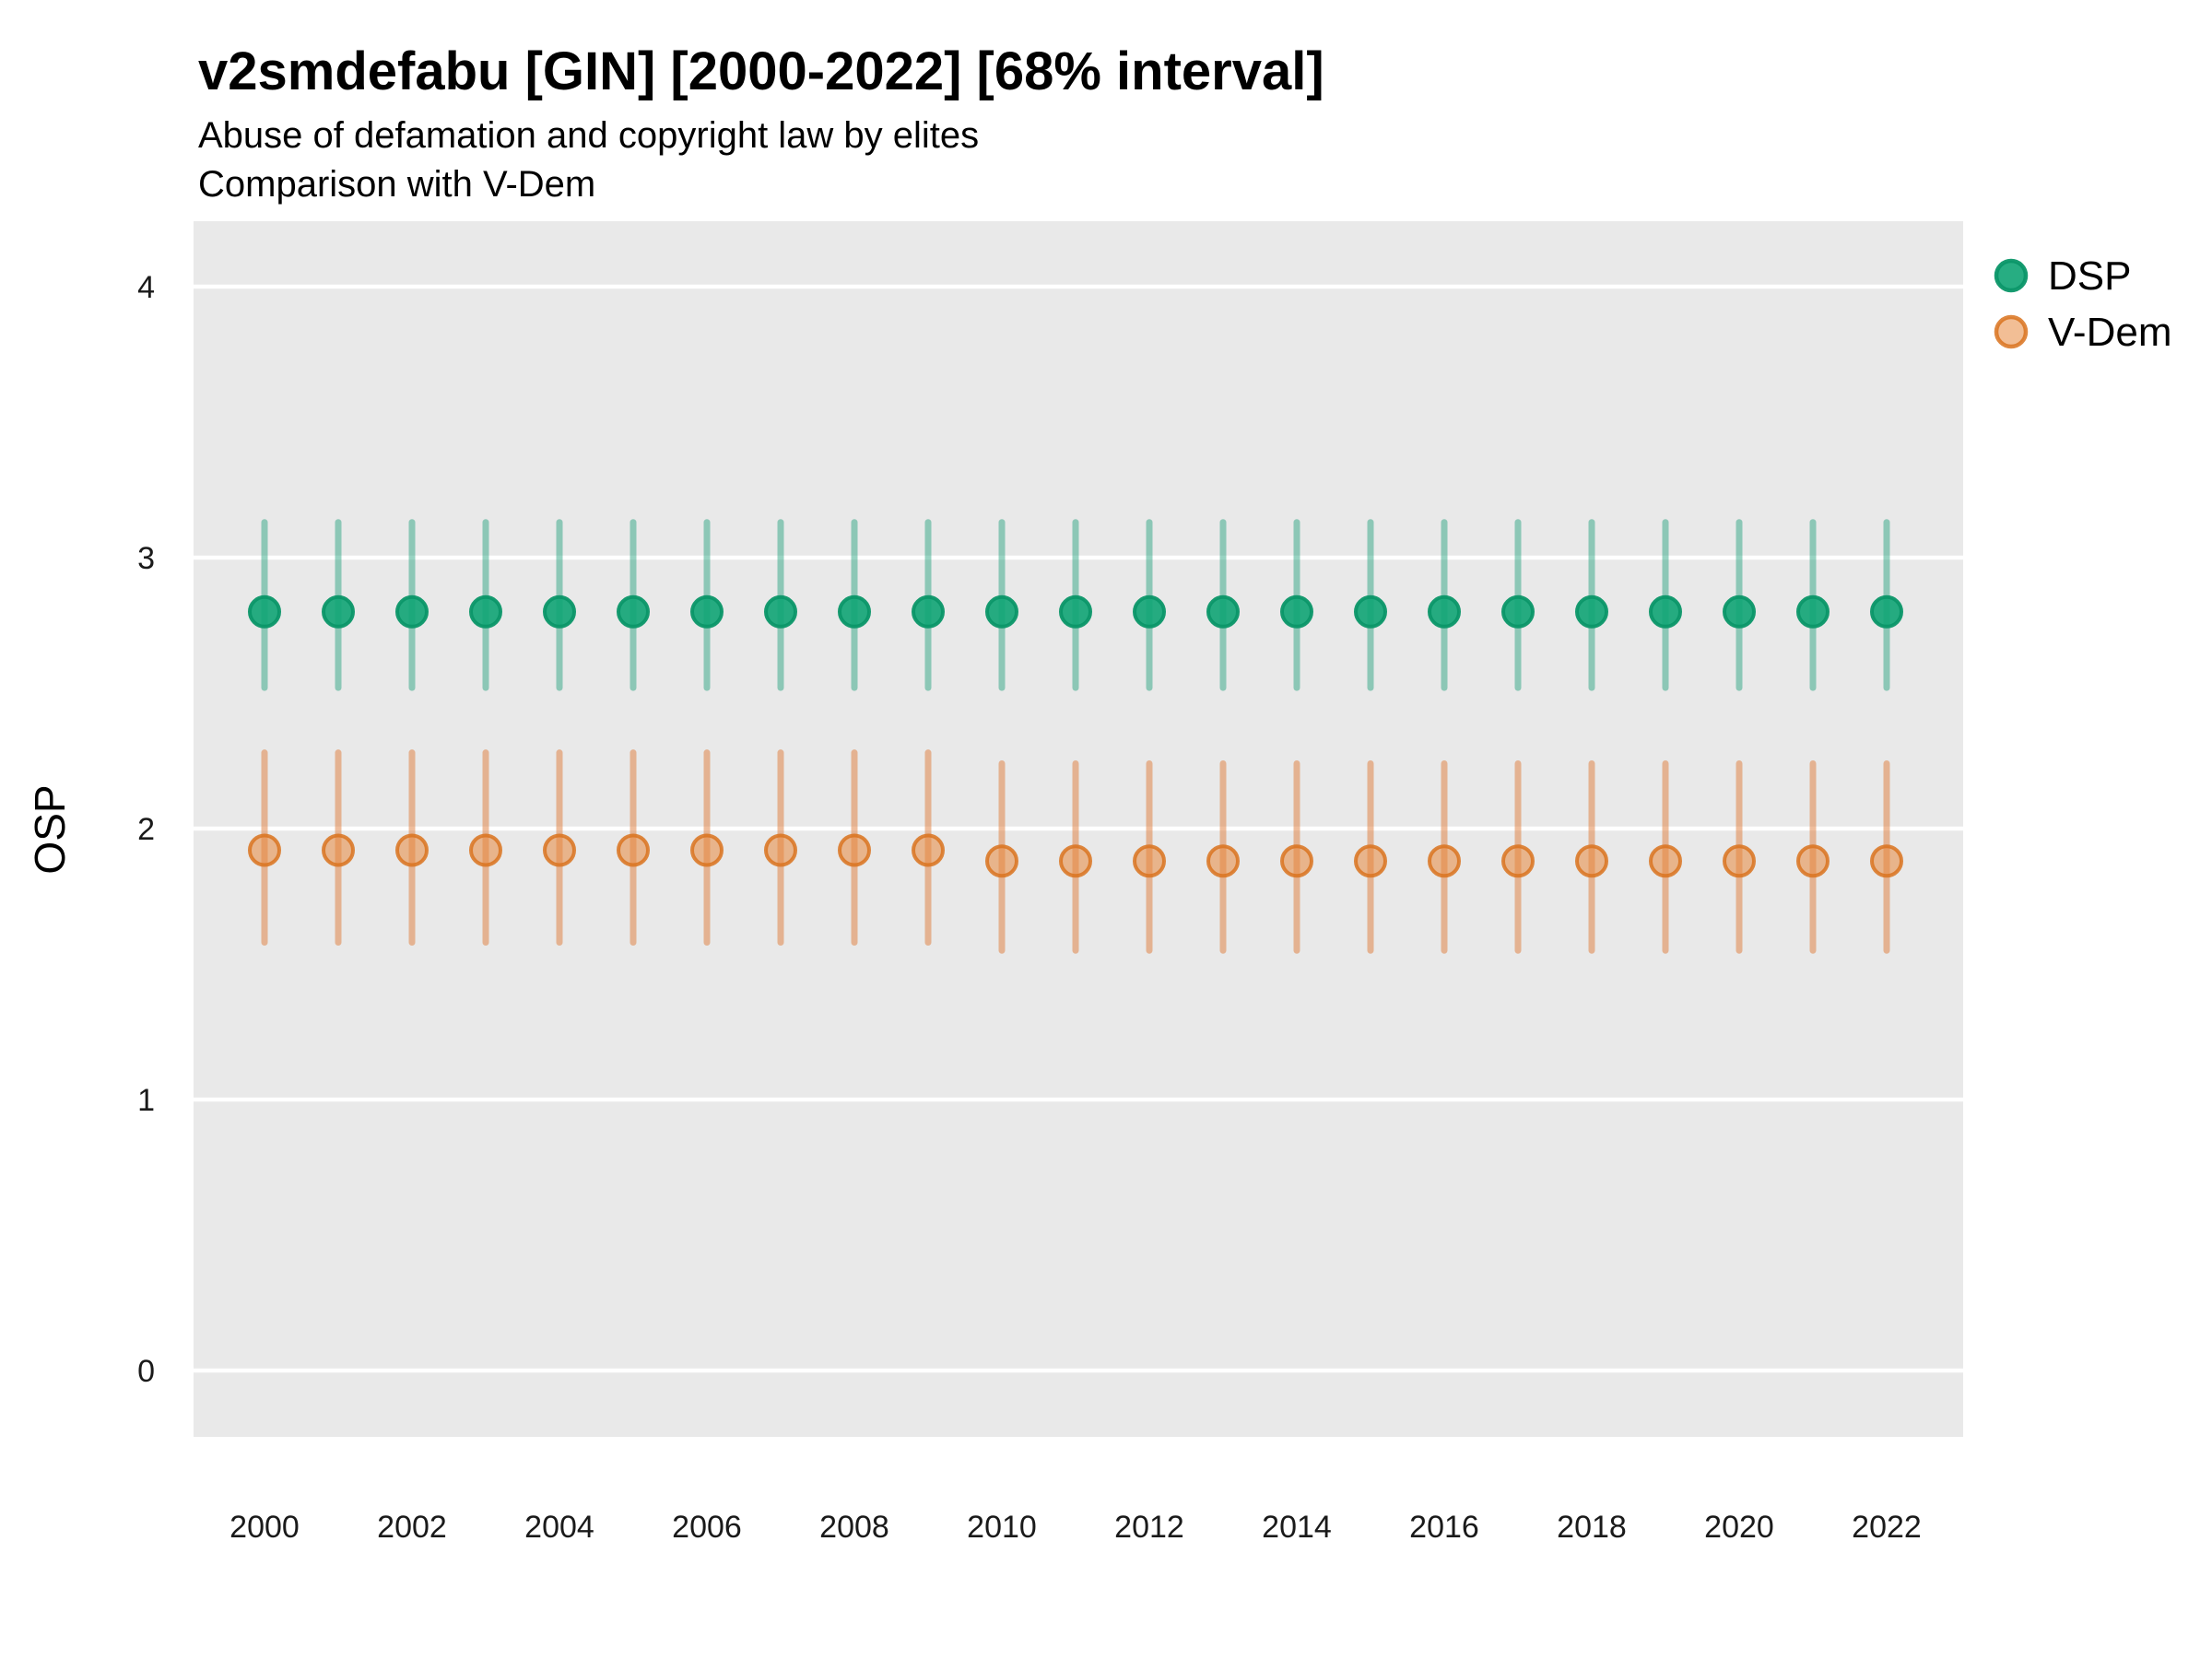 This screenshot has width=2212, height=1659. What do you see at coordinates (1296, 611) in the screenshot?
I see `point-dsp-2014` at bounding box center [1296, 611].